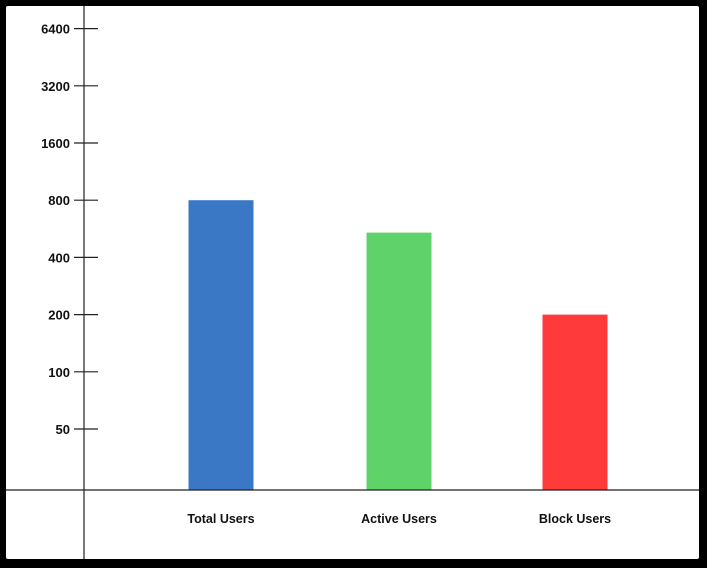 This screenshot has width=707, height=568. I want to click on bar-block-users, so click(575, 402).